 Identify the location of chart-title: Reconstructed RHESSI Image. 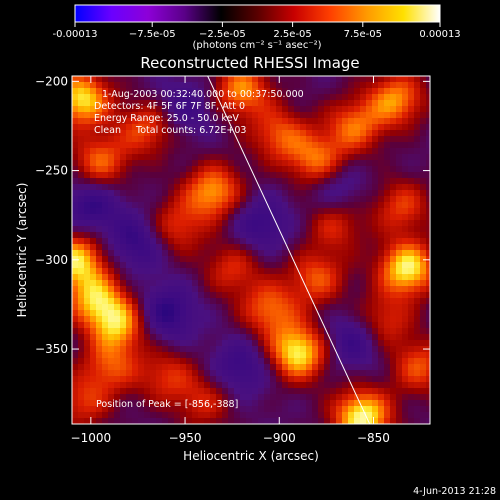
(249, 63).